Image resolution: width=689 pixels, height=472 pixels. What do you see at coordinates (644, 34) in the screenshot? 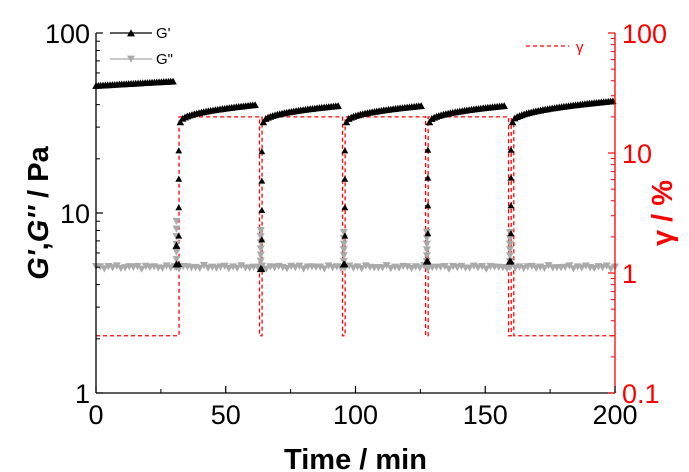
I see `y-right-tick-label: 100` at bounding box center [644, 34].